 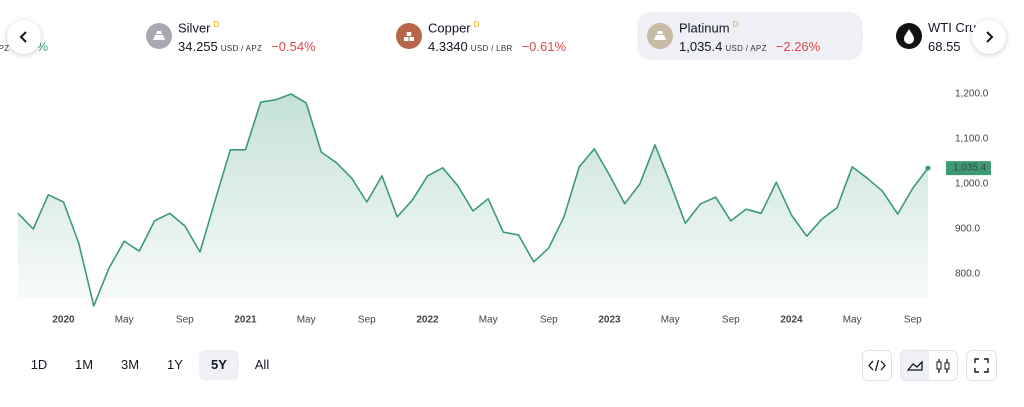 What do you see at coordinates (704, 28) in the screenshot?
I see `ticker-name: Platinum` at bounding box center [704, 28].